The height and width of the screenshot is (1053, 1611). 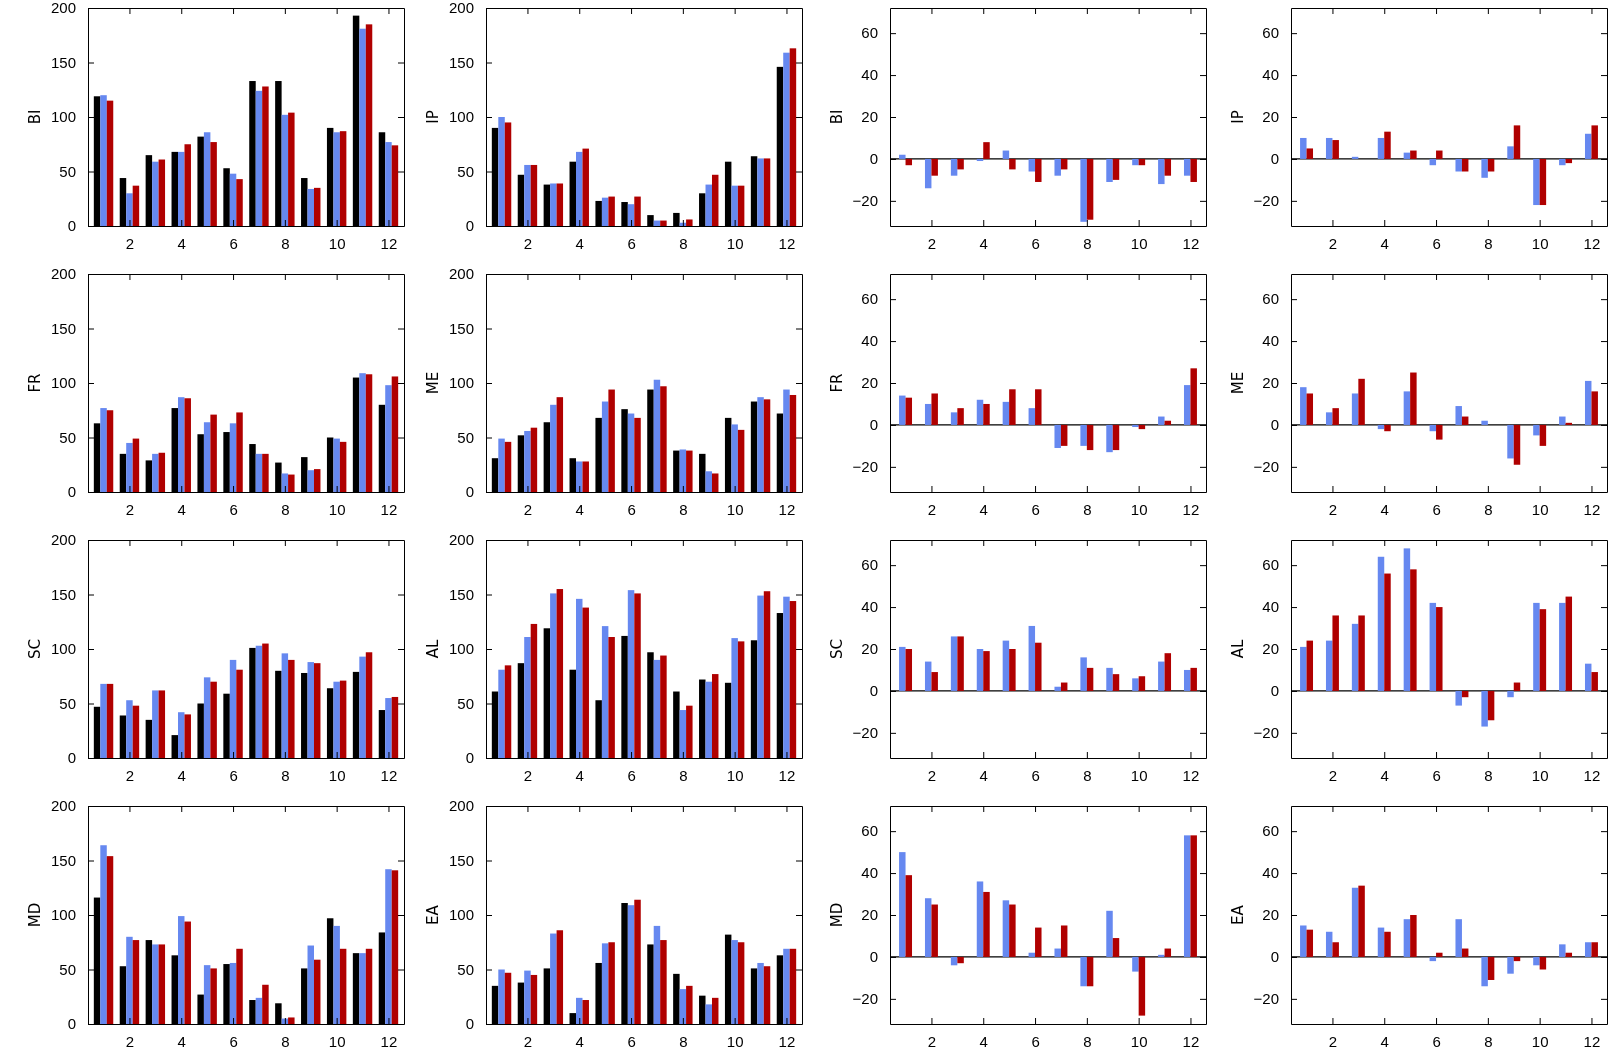 What do you see at coordinates (837, 383) in the screenshot?
I see `y-axis-title: FR` at bounding box center [837, 383].